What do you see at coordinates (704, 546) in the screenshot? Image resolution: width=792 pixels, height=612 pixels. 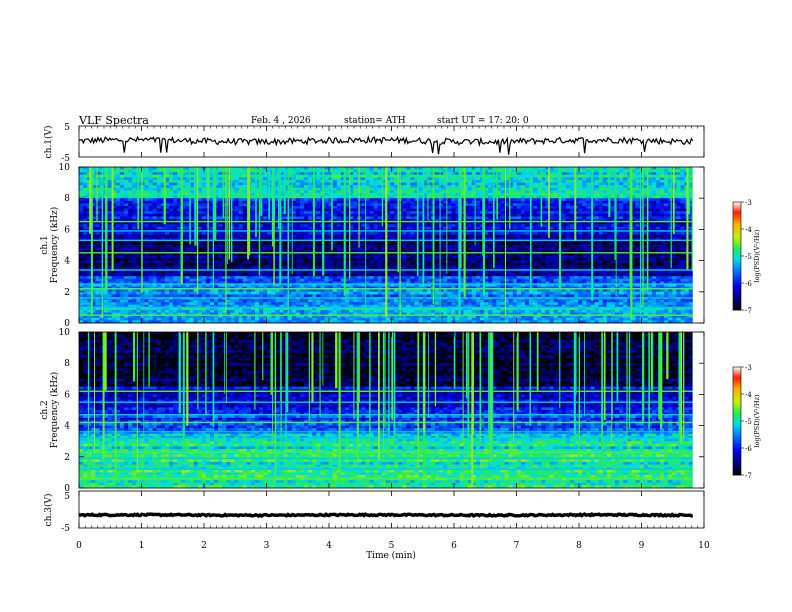 I see `time-tick-label: 10` at bounding box center [704, 546].